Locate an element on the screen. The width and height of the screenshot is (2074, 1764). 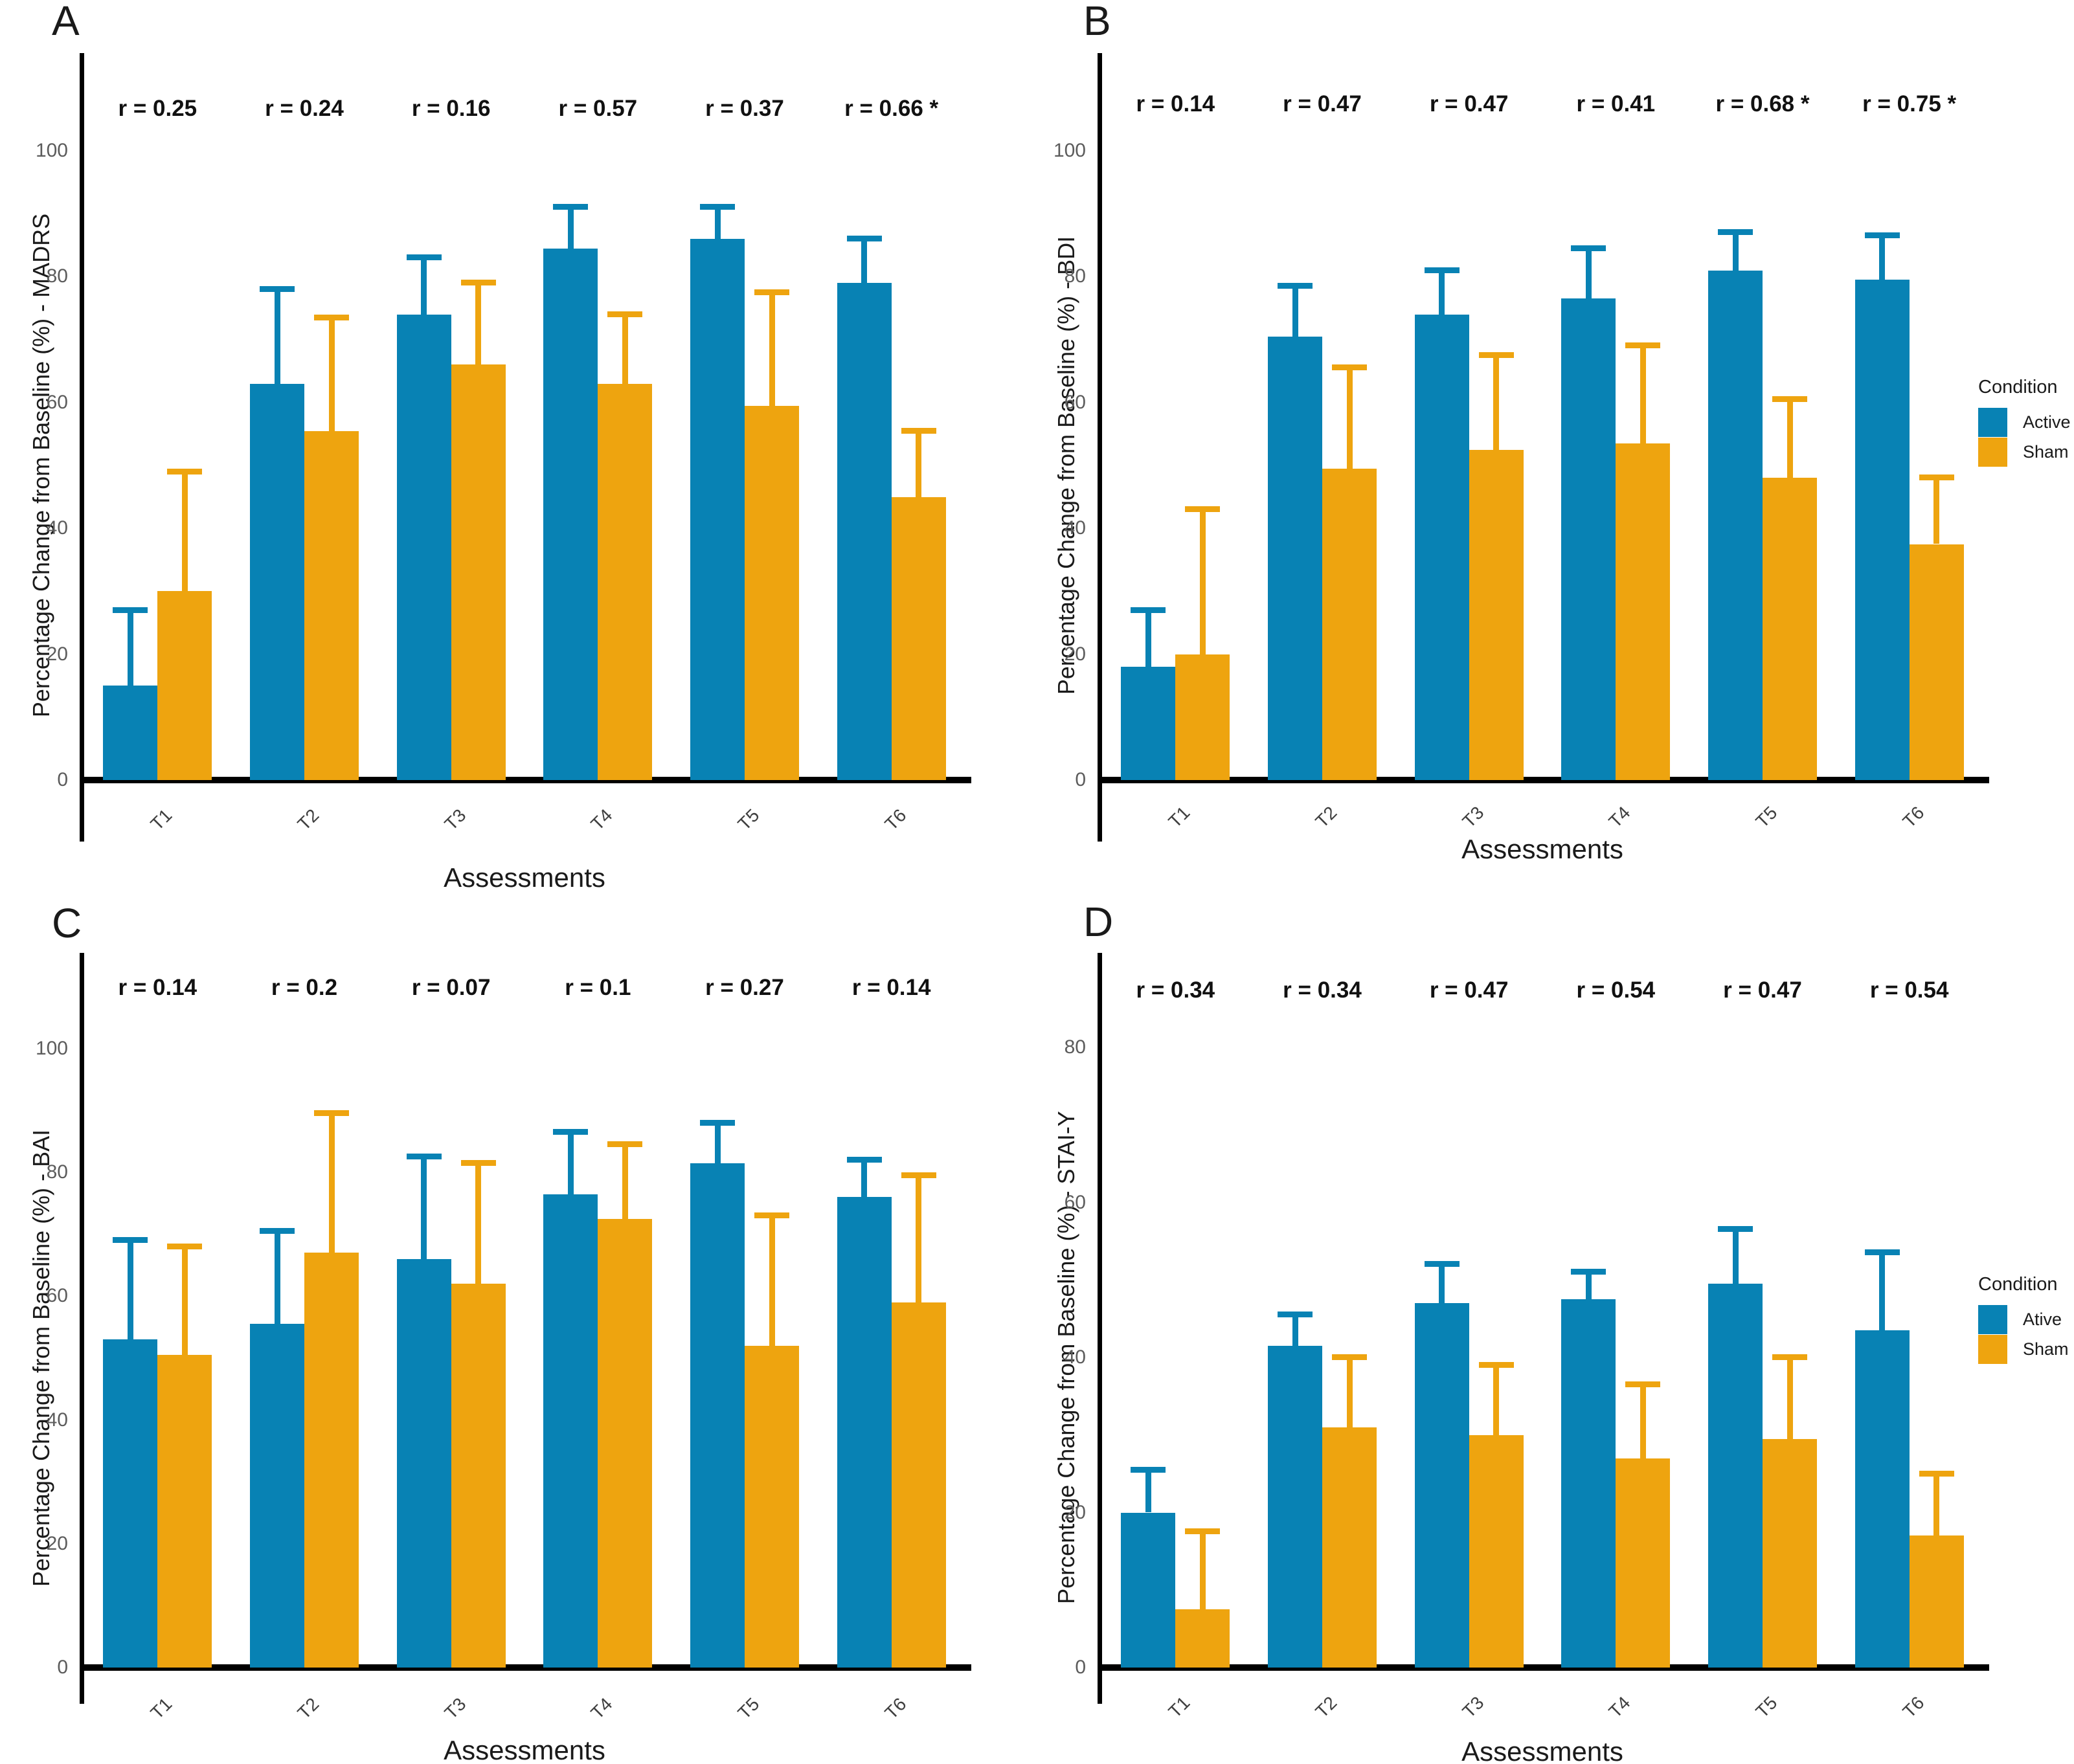
error-bar-active-t1 is located at coordinates (130, 648).